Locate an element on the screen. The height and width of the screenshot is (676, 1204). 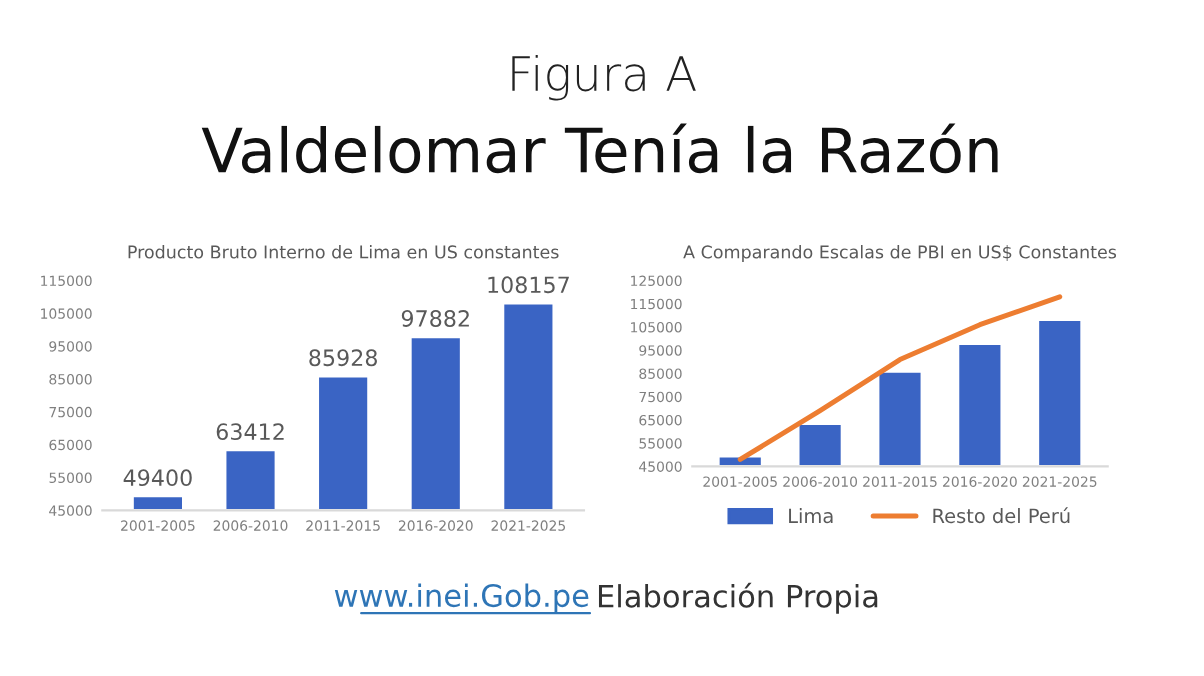
data-label: 63412 is located at coordinates (250, 432).